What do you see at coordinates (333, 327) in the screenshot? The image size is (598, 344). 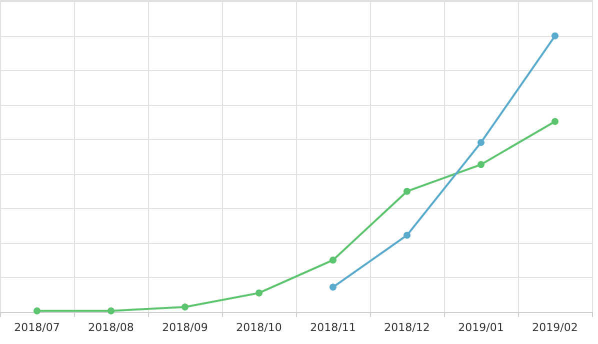 I see `x-tick-label: 2018/11` at bounding box center [333, 327].